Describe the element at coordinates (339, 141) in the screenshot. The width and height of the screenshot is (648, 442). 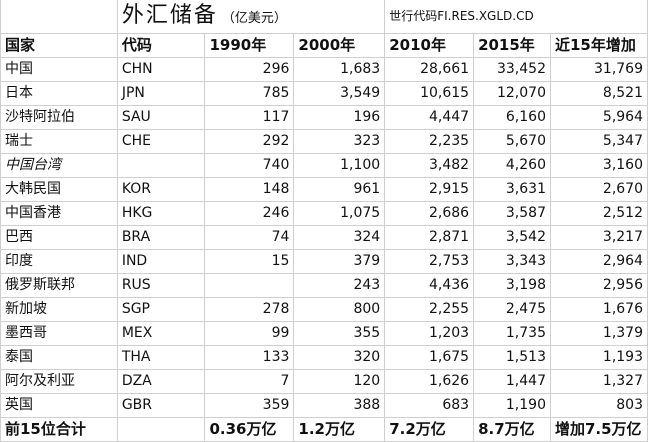
I see `cell-2000: 323` at that location.